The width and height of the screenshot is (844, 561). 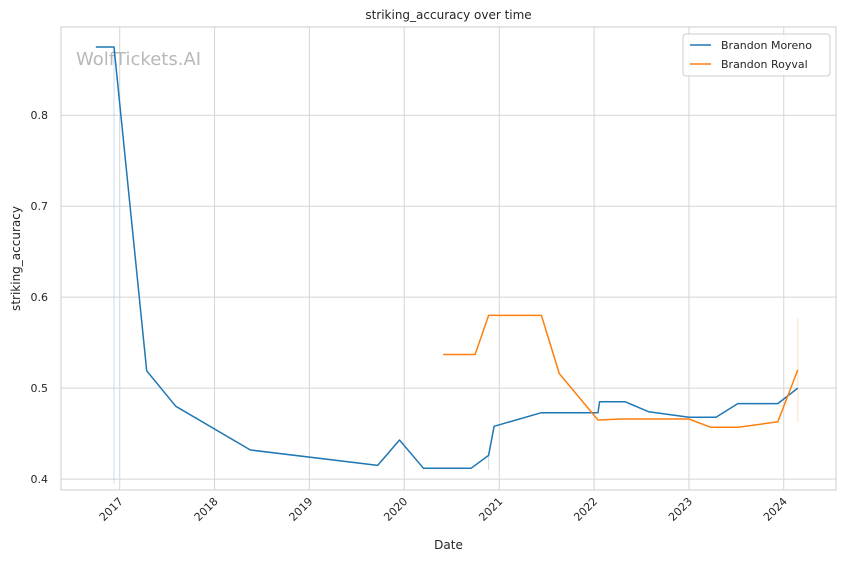 What do you see at coordinates (206, 509) in the screenshot?
I see `x-tick-label: 2018` at bounding box center [206, 509].